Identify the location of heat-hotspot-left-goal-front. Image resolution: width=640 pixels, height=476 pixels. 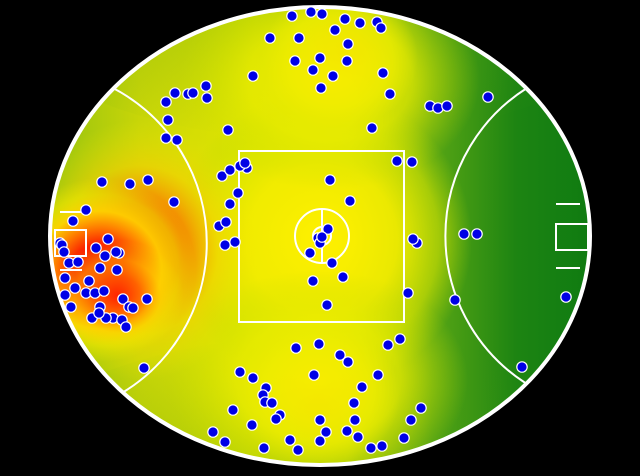
(118, 296).